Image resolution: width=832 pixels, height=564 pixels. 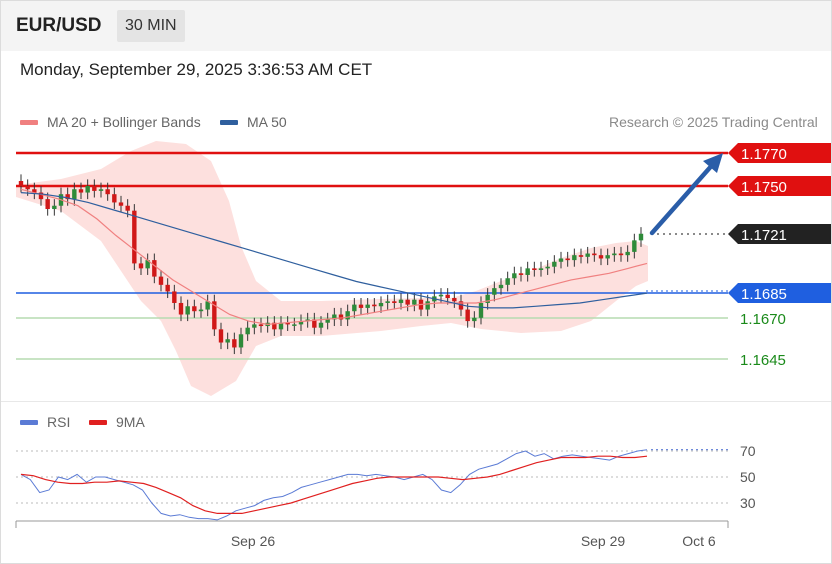 I want to click on 9ma-swatch, so click(x=98, y=422).